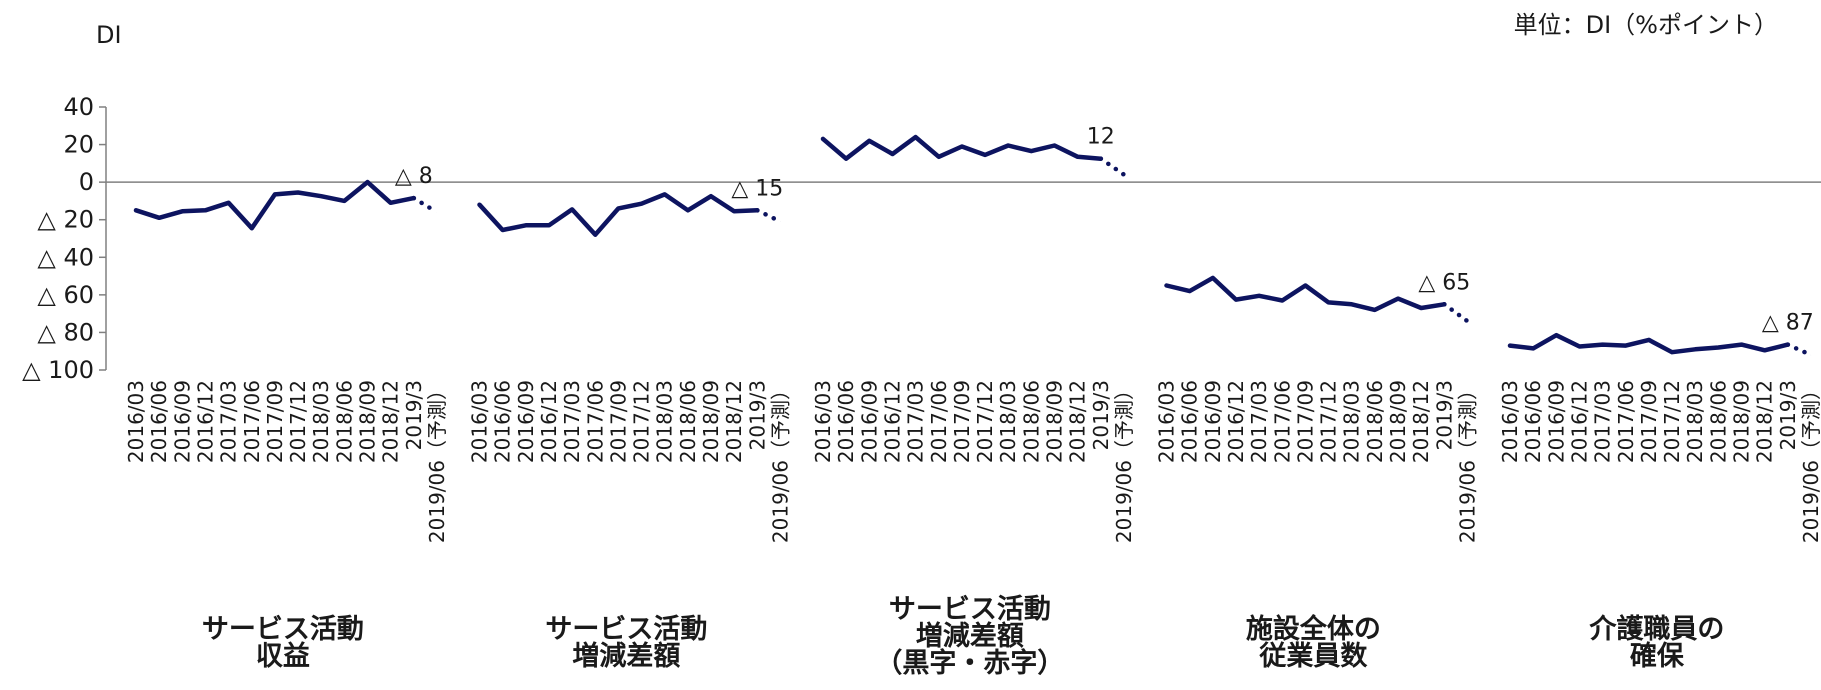 The image size is (1821, 690). I want to click on last-value-label: △ 87, so click(1788, 323).